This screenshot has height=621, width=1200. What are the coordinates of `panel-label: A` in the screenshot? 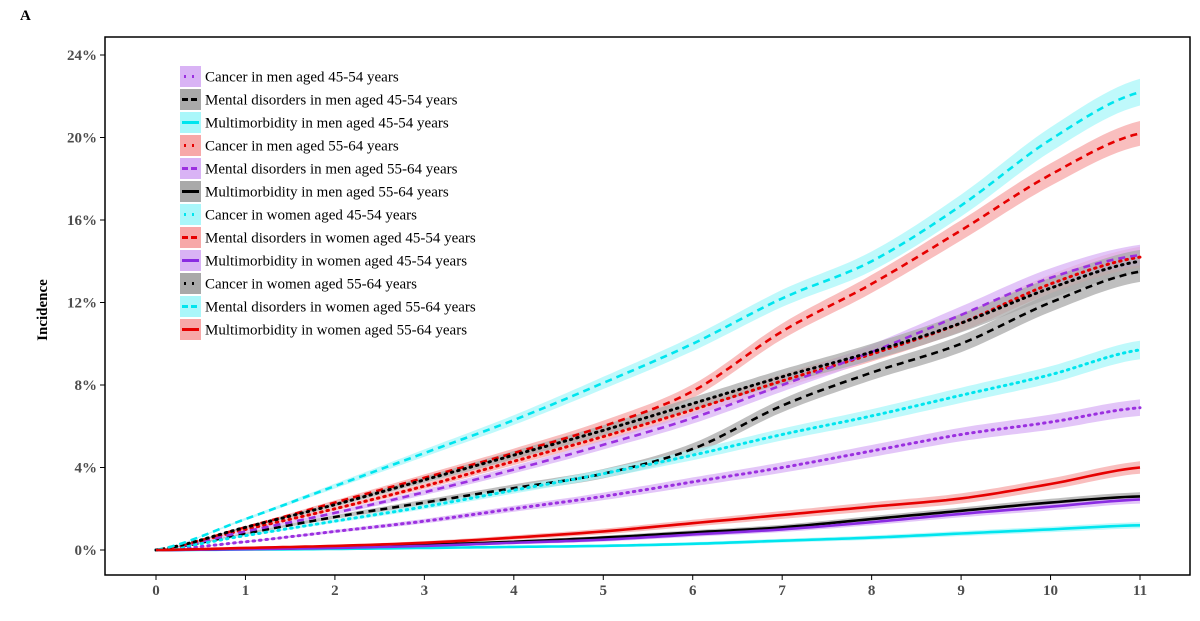 It's located at (25, 16).